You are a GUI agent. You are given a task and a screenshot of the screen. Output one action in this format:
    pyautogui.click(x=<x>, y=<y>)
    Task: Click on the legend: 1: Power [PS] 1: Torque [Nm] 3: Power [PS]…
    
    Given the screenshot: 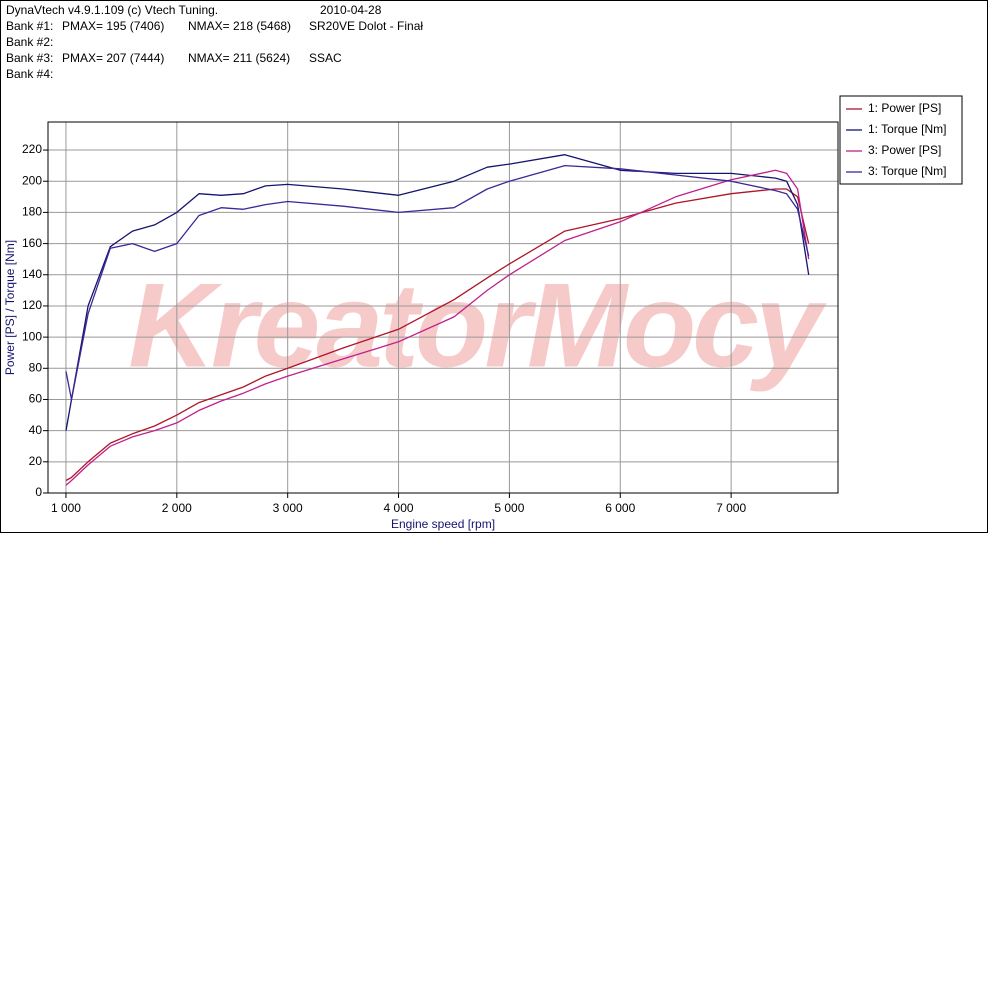 What is the action you would take?
    pyautogui.click(x=901, y=140)
    